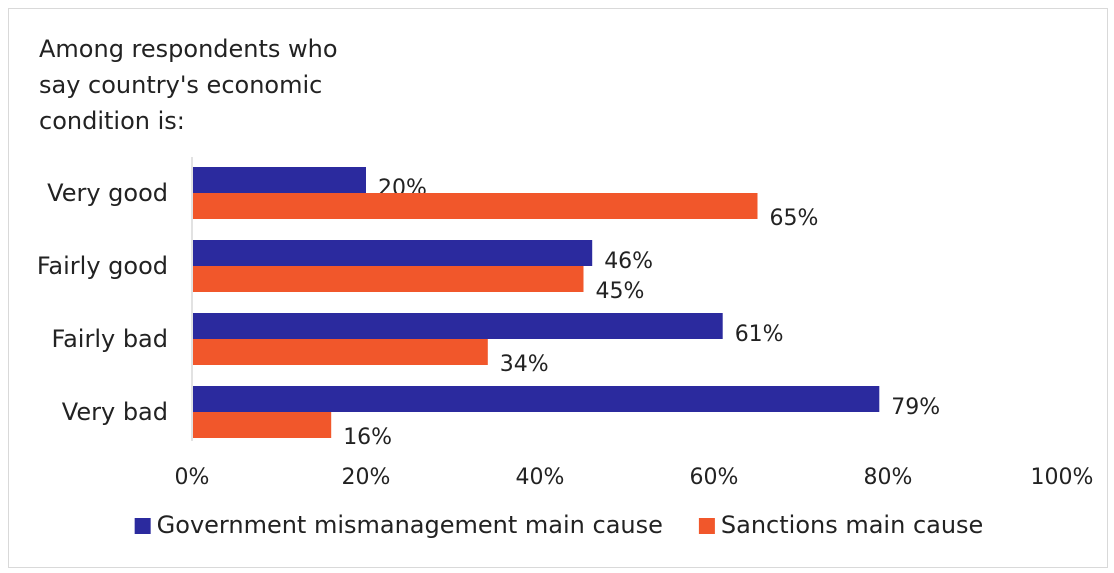  I want to click on data-label: 45%, so click(620, 291).